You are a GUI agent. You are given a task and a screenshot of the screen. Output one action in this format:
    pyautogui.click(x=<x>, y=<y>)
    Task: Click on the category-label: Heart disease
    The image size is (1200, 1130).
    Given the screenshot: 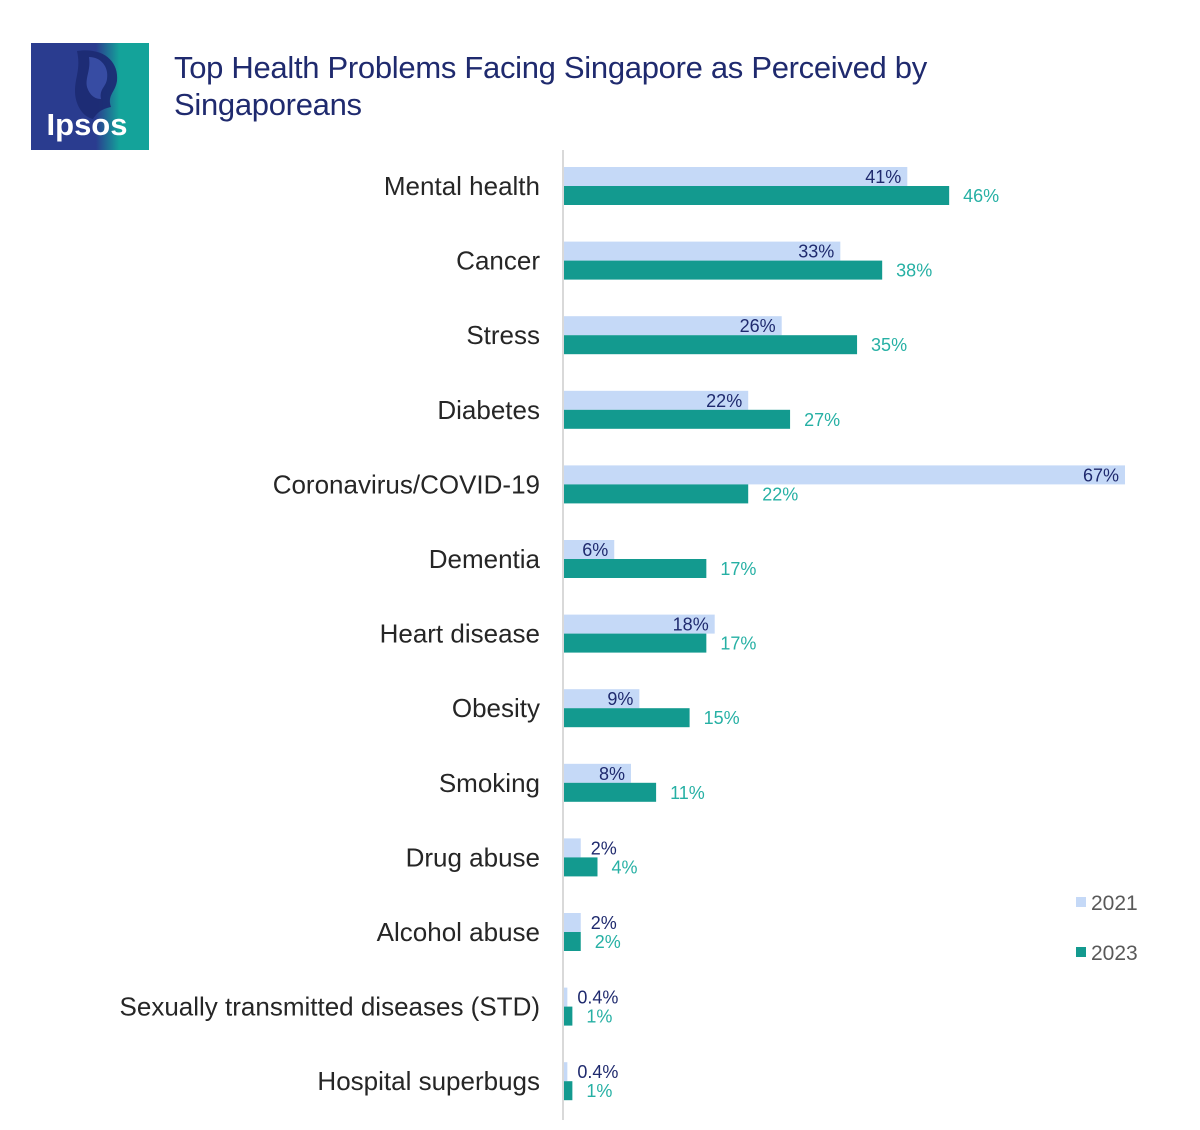 What is the action you would take?
    pyautogui.click(x=460, y=634)
    